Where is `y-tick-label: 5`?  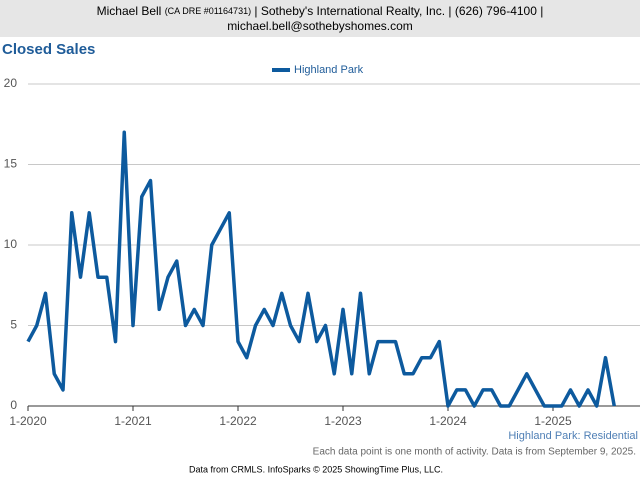
y-tick-label: 5 is located at coordinates (13, 325).